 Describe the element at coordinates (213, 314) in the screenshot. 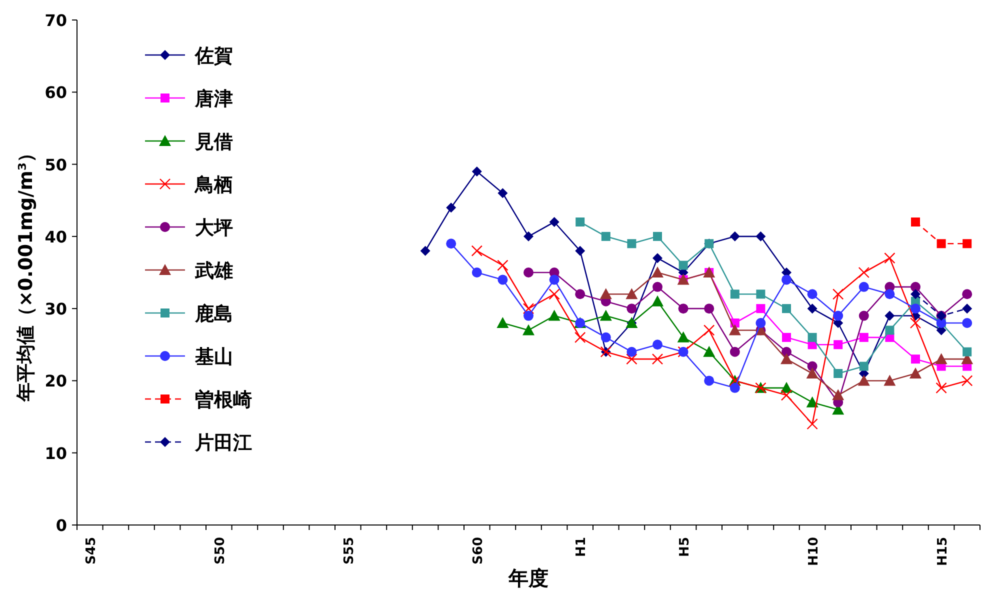

I see `legend-label: 鹿島` at that location.